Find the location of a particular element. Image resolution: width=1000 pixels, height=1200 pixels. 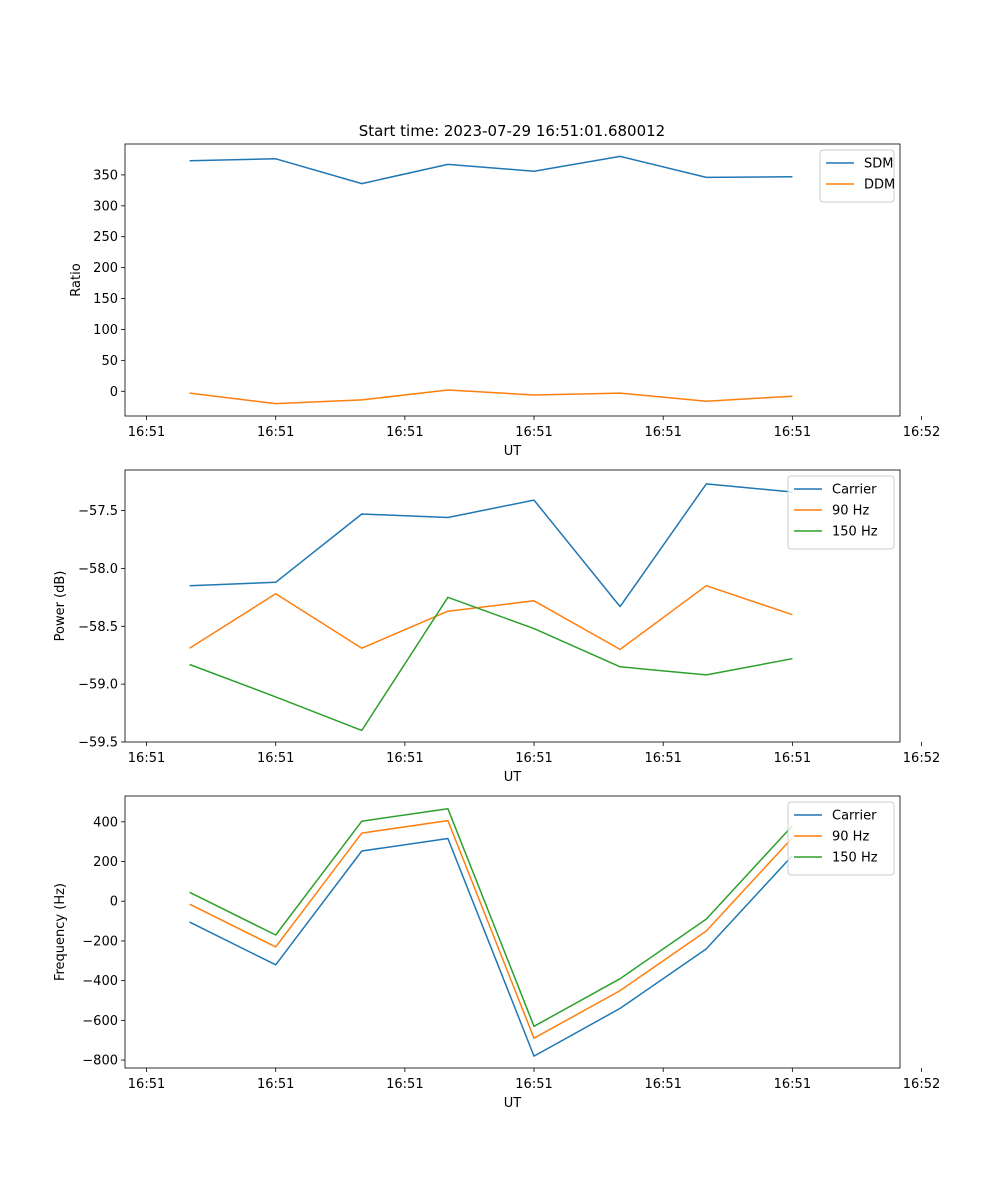

y-tick-label: 400 is located at coordinates (105, 822).